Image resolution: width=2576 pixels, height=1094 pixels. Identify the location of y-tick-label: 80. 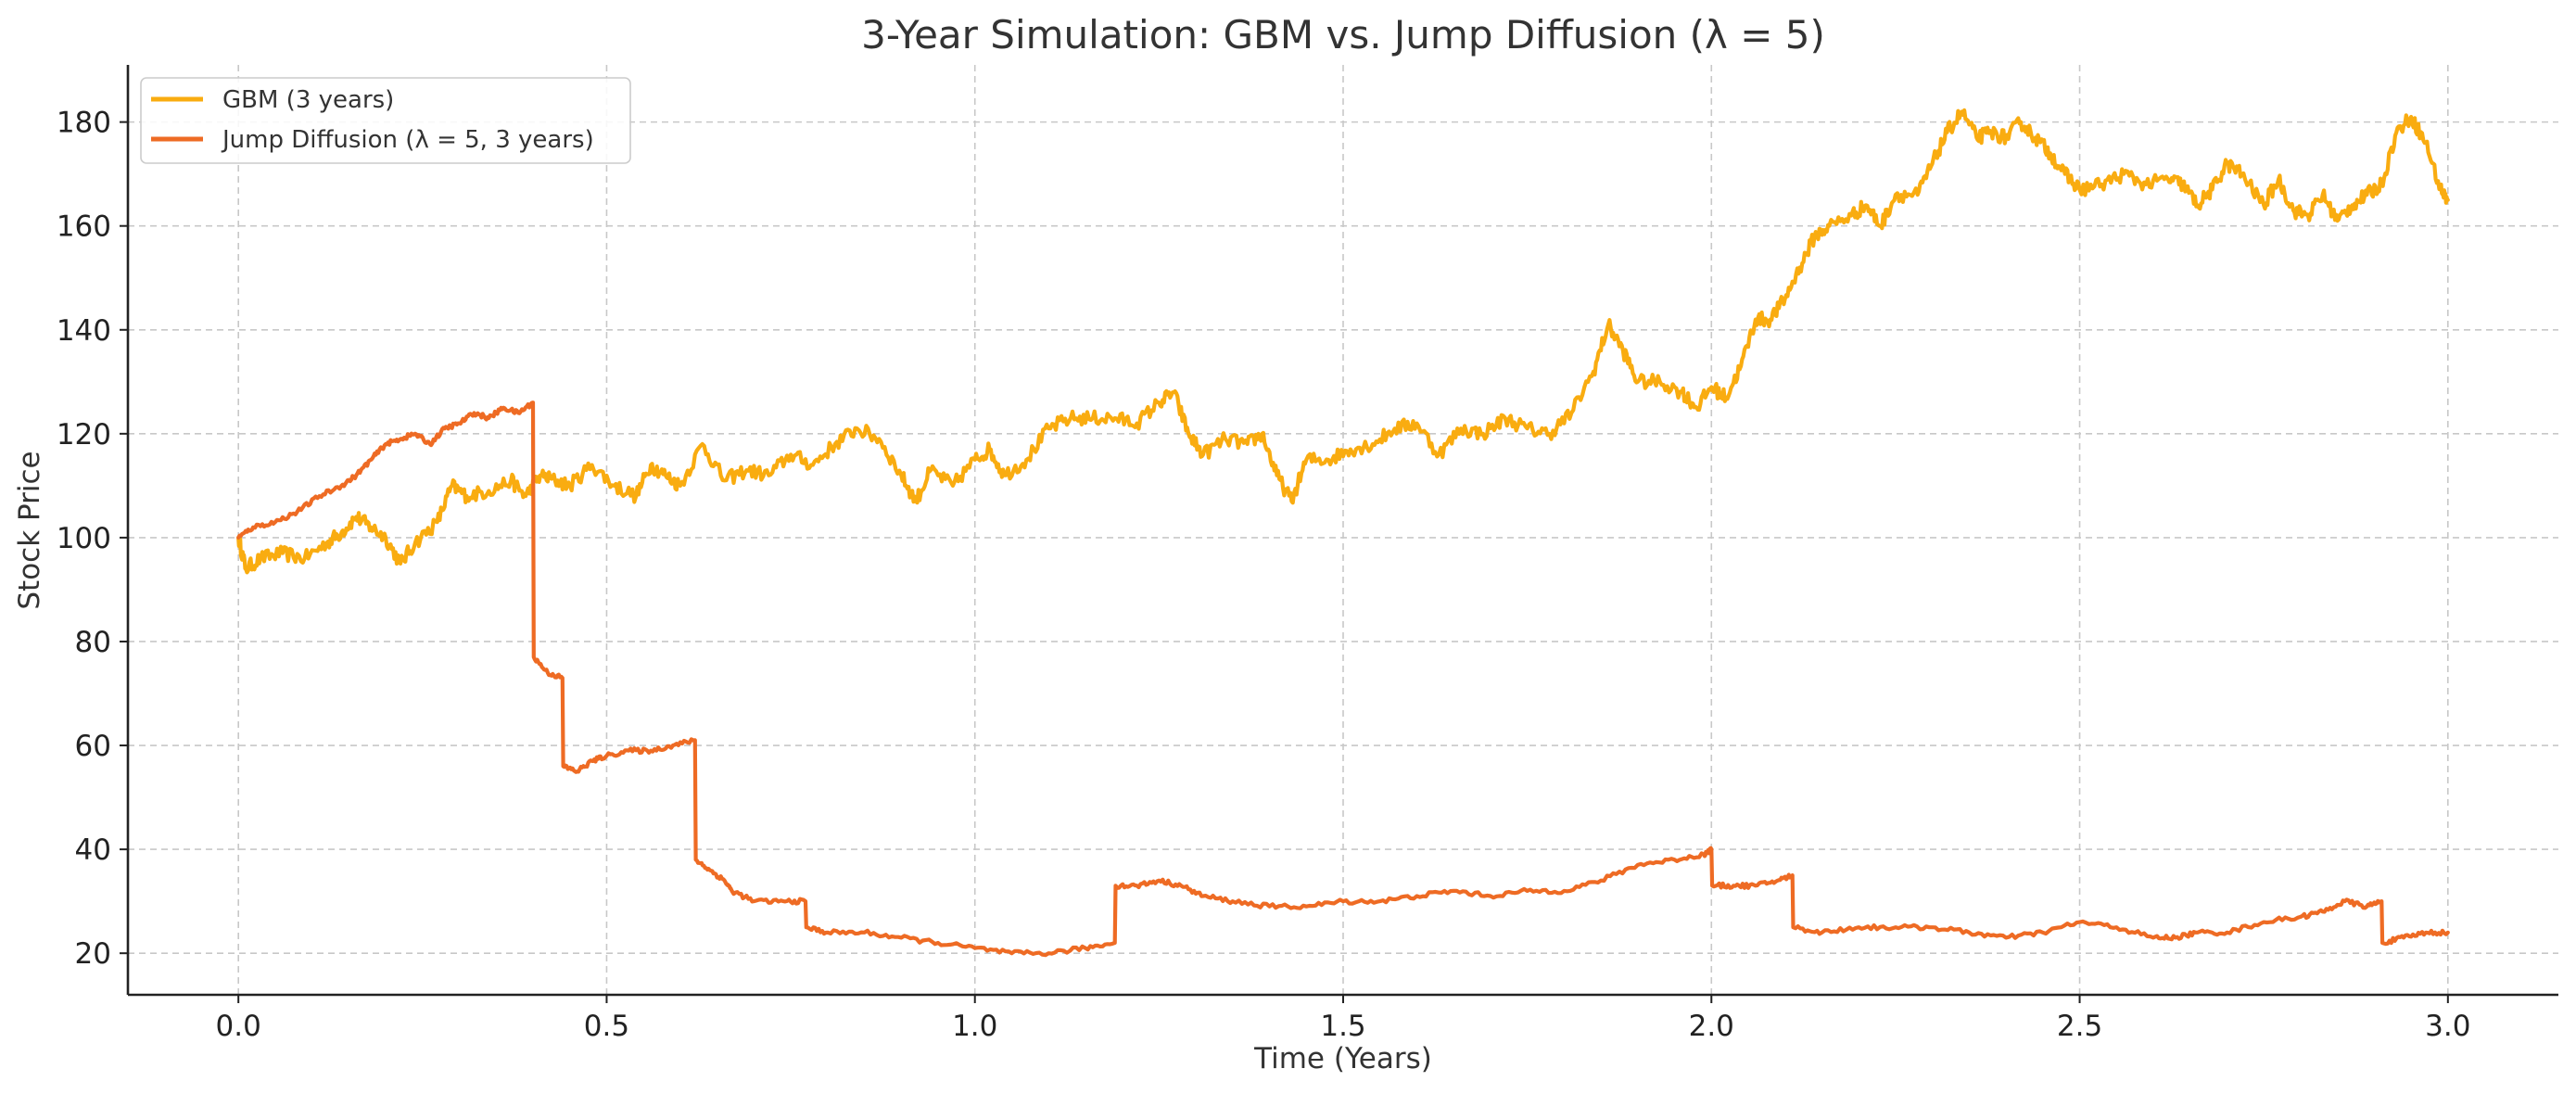
(93, 642).